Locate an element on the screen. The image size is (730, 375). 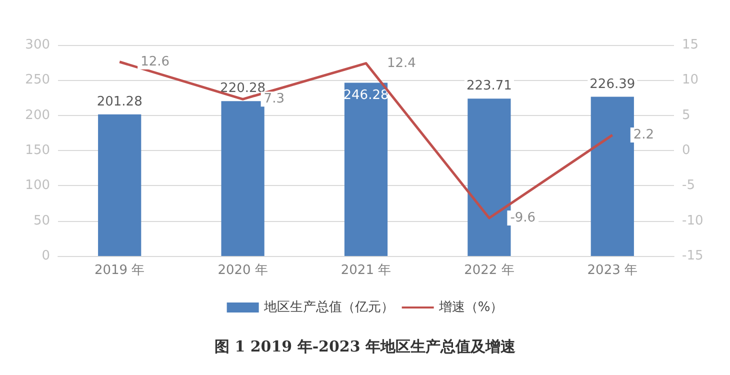
data-label: 201.28 is located at coordinates (119, 102).